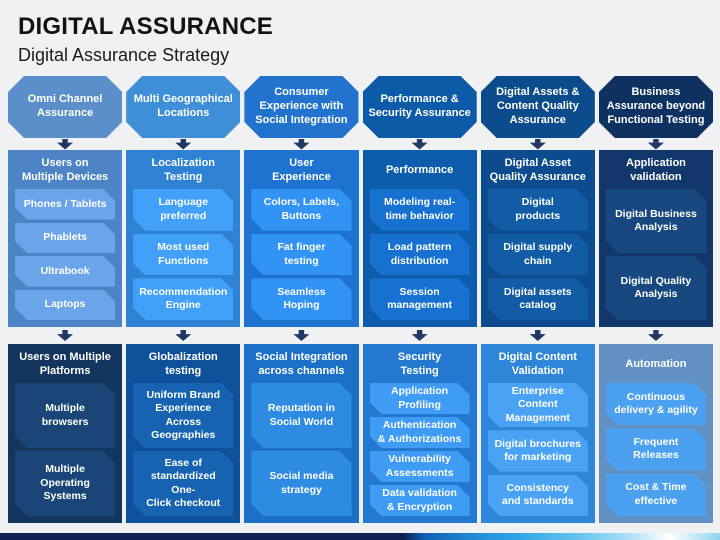 The width and height of the screenshot is (720, 540). Describe the element at coordinates (301, 483) in the screenshot. I see `panel-item: Social media strategy` at that location.